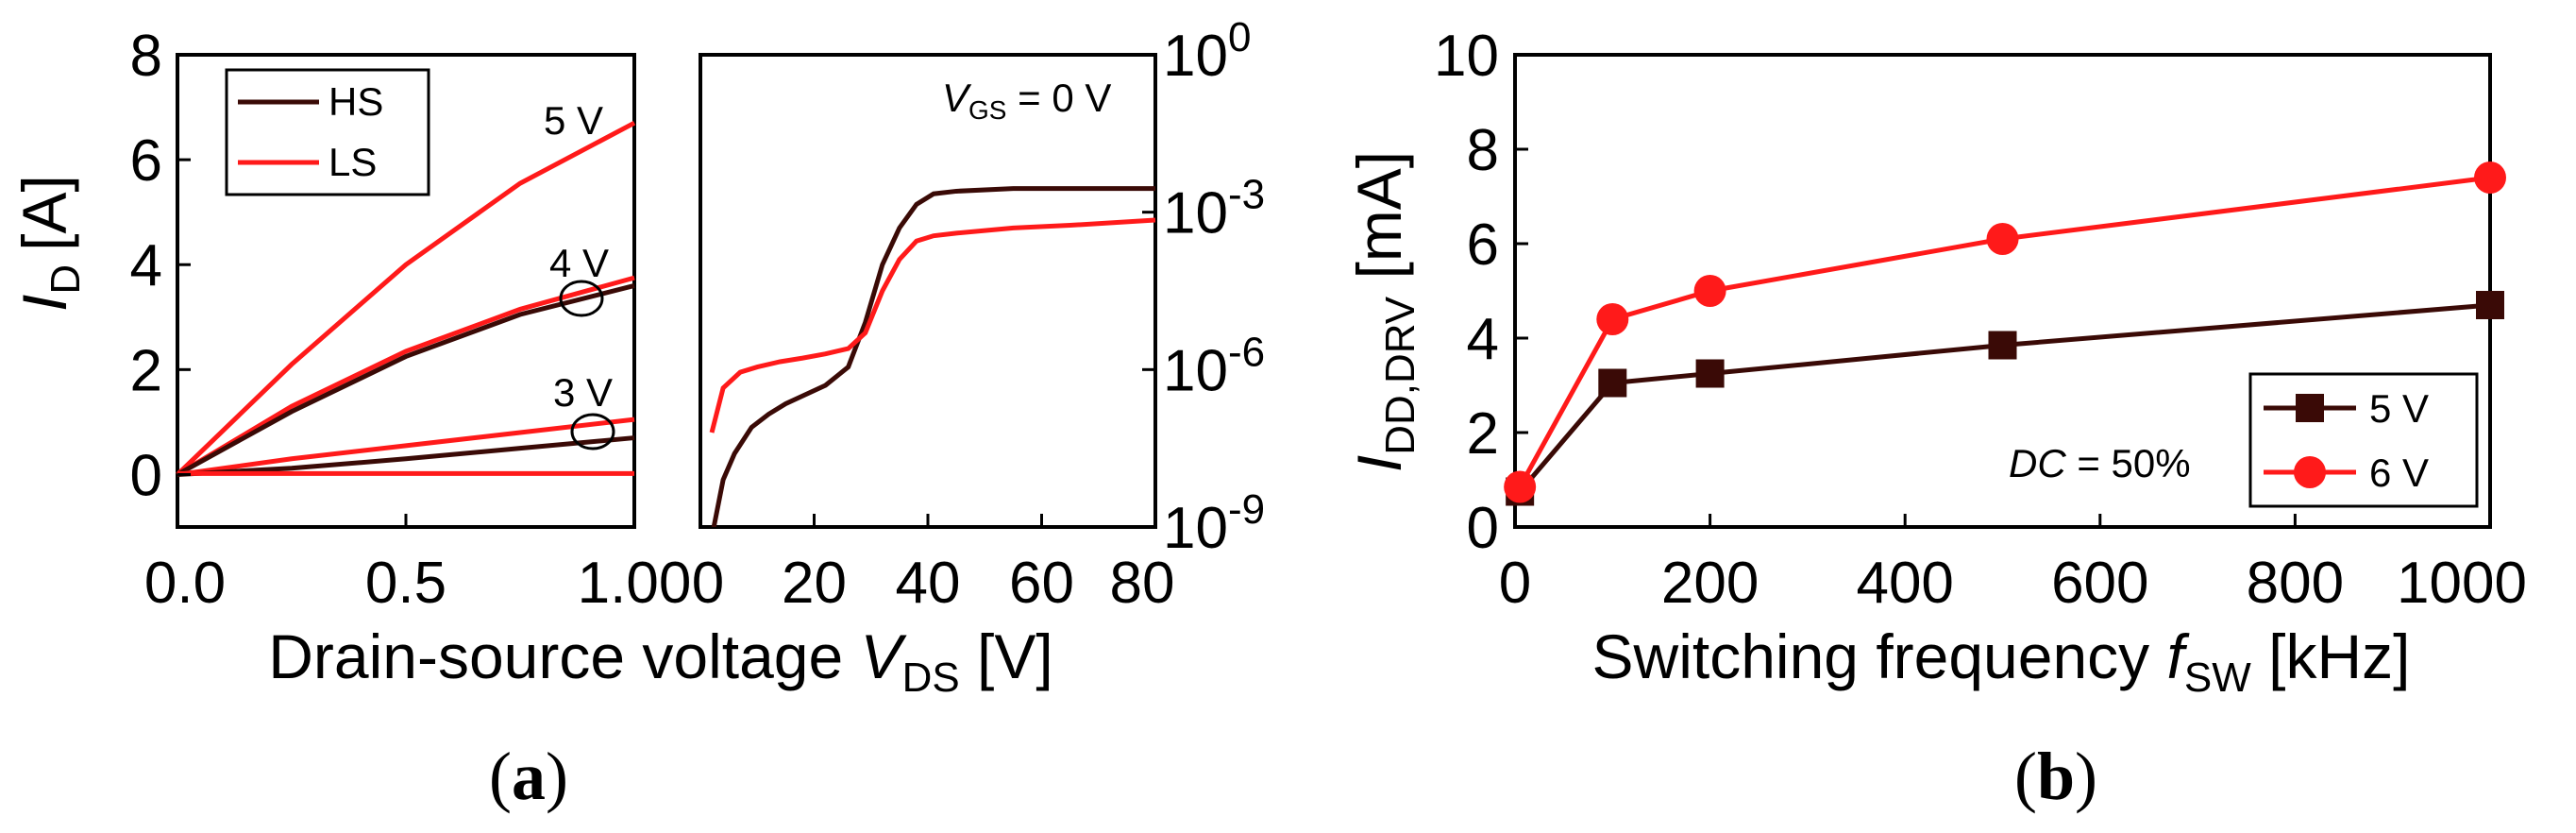  I want to click on tick-exponent: 0, so click(1239, 37).